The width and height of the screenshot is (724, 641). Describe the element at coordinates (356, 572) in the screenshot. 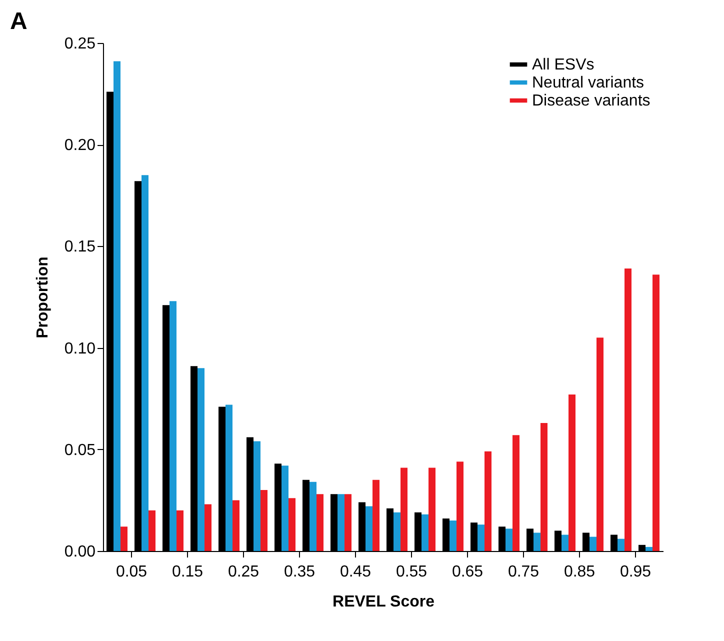

I see `x-tick-label: 0.45` at that location.